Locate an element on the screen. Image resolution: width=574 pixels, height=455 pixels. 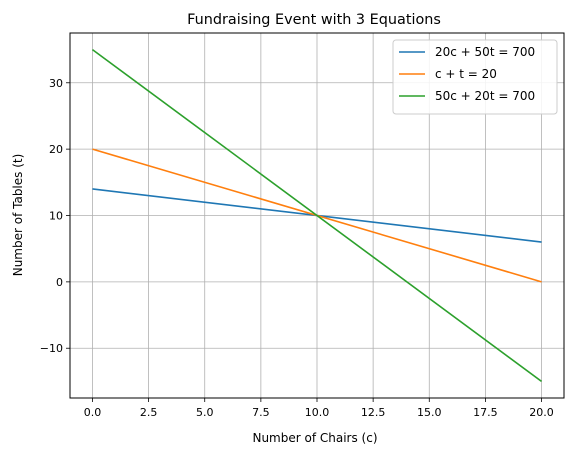
y-tick-label: 10 is located at coordinates (56, 216).